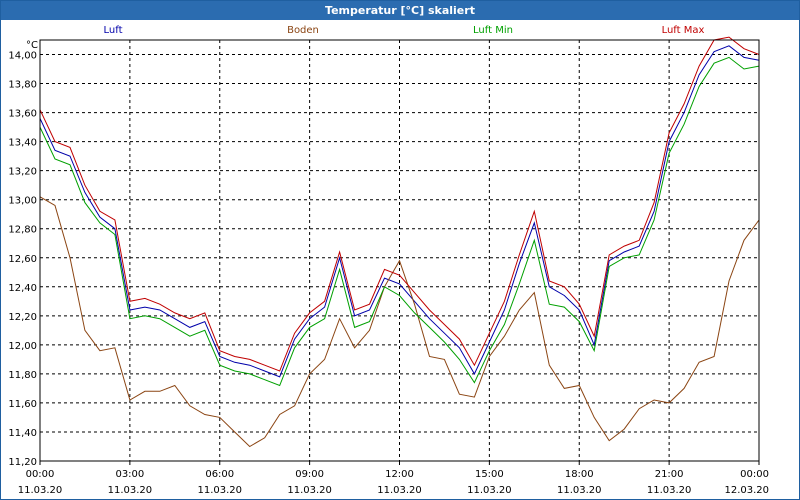  Describe the element at coordinates (400, 10) in the screenshot. I see `chart-title: Temperatur [°C] skaliert` at that location.